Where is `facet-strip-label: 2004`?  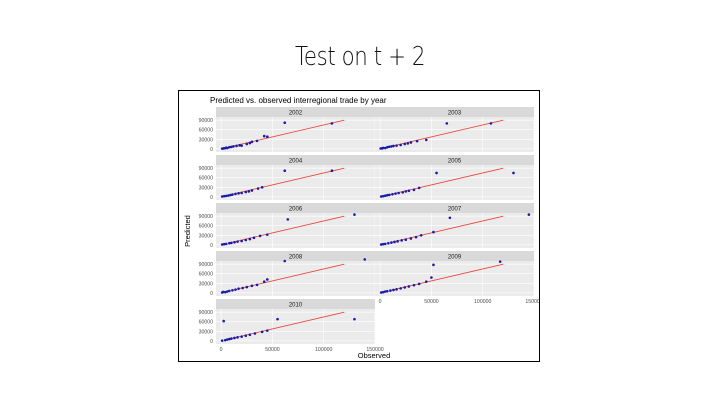
facet-strip-label: 2004 is located at coordinates (296, 162).